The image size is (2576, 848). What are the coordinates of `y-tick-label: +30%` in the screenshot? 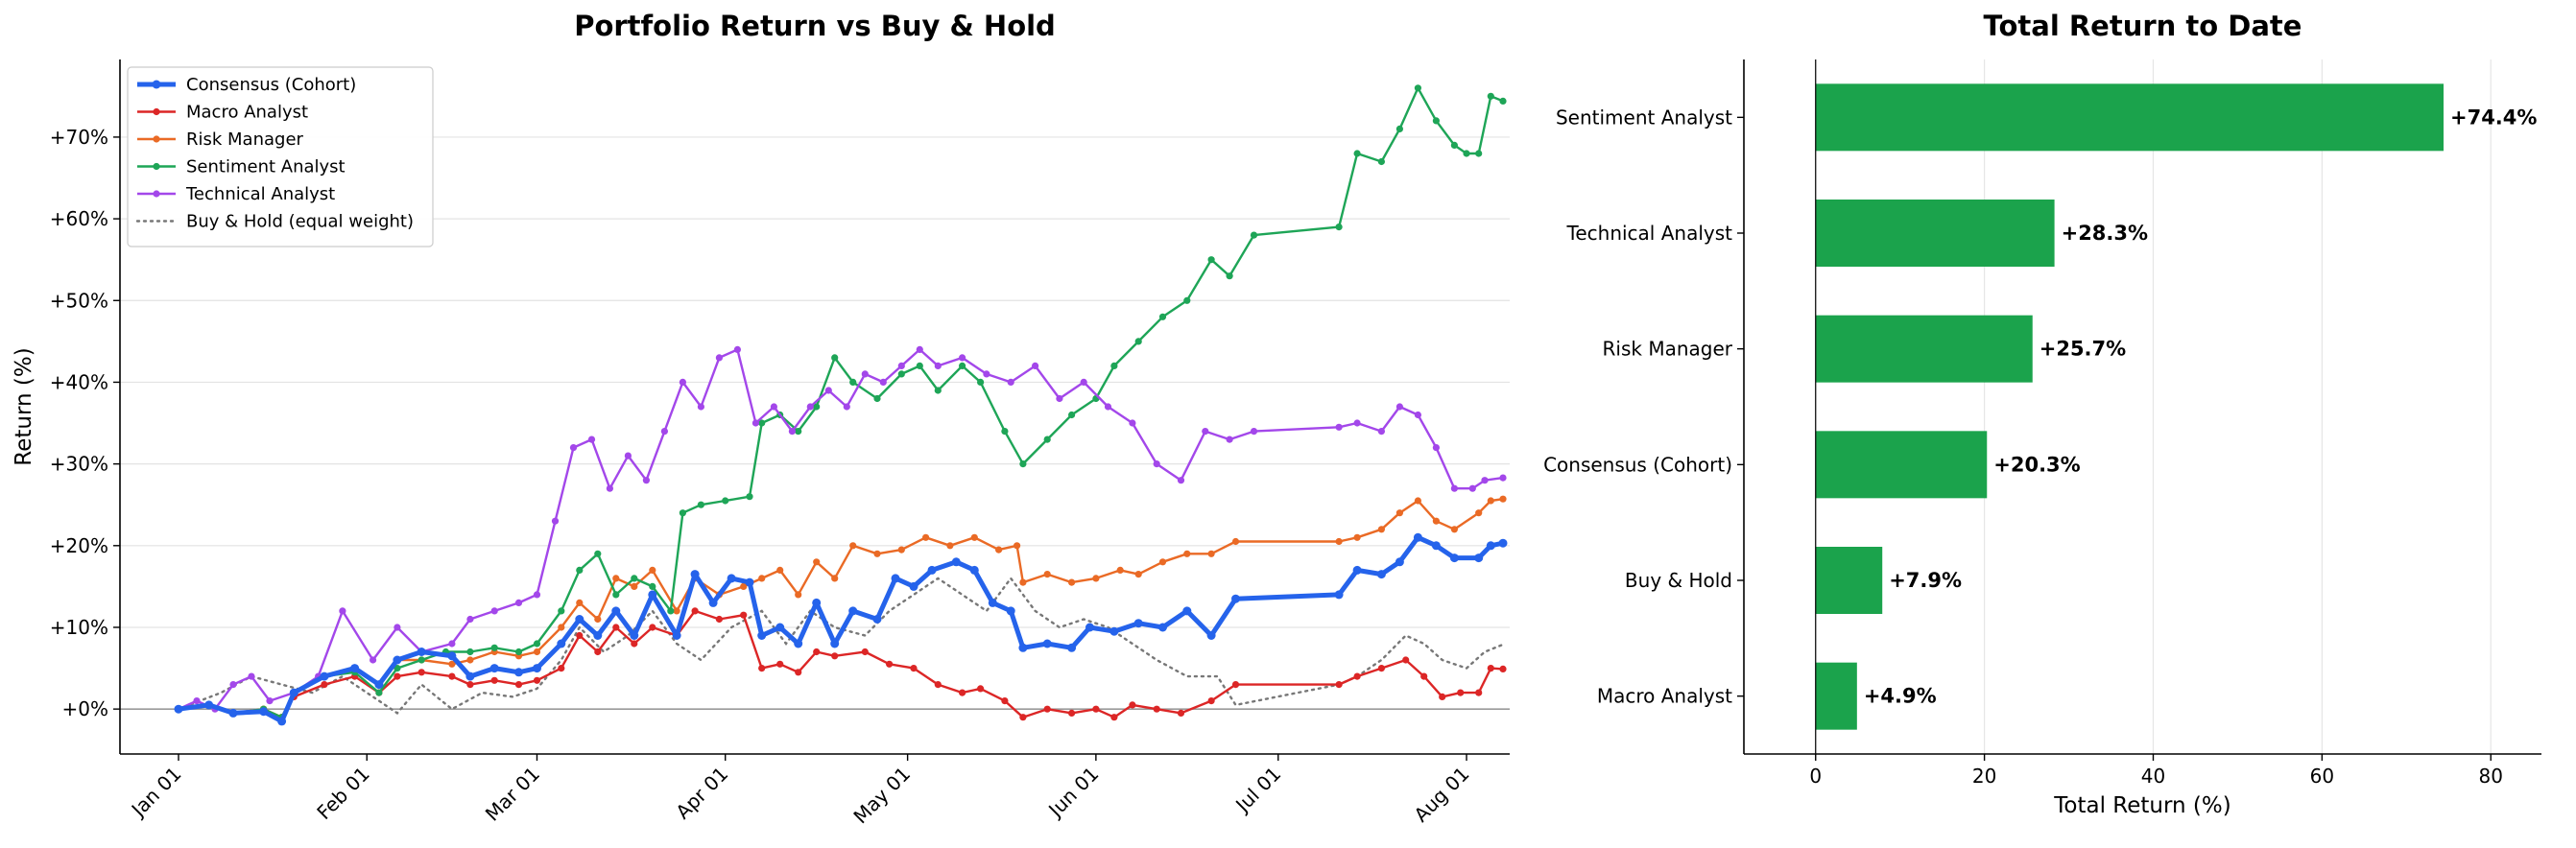 It's located at (79, 465).